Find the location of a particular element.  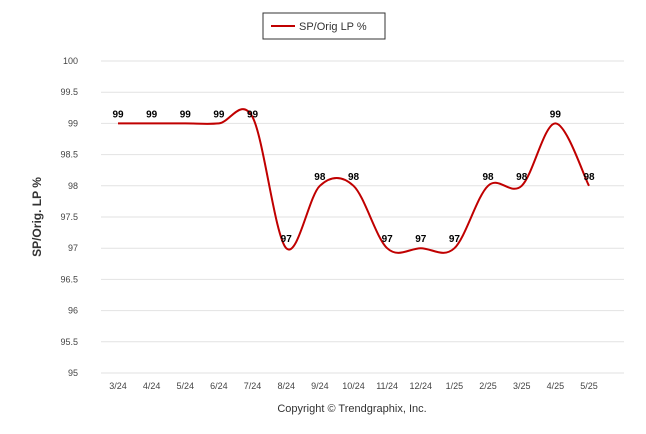

y-axis-title: SP/Orig. LP % is located at coordinates (37, 217).